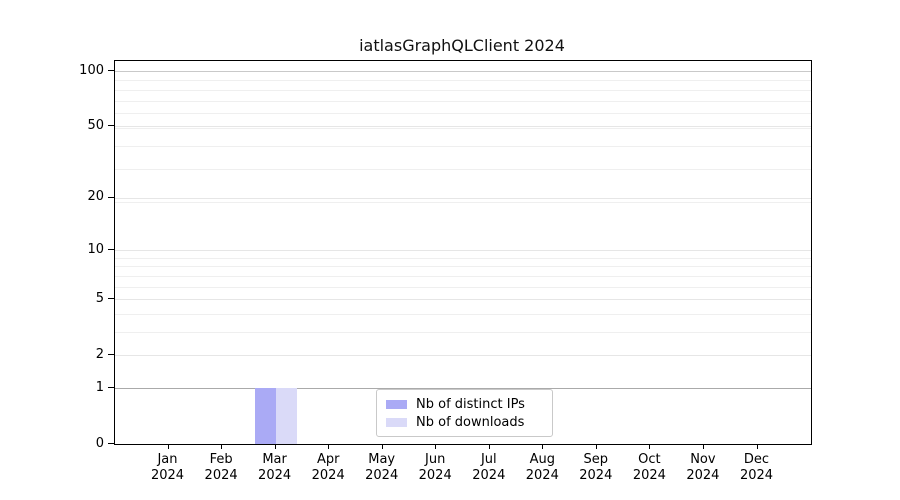 The image size is (900, 500). I want to click on x-tick-label: Jun 2024, so click(435, 468).